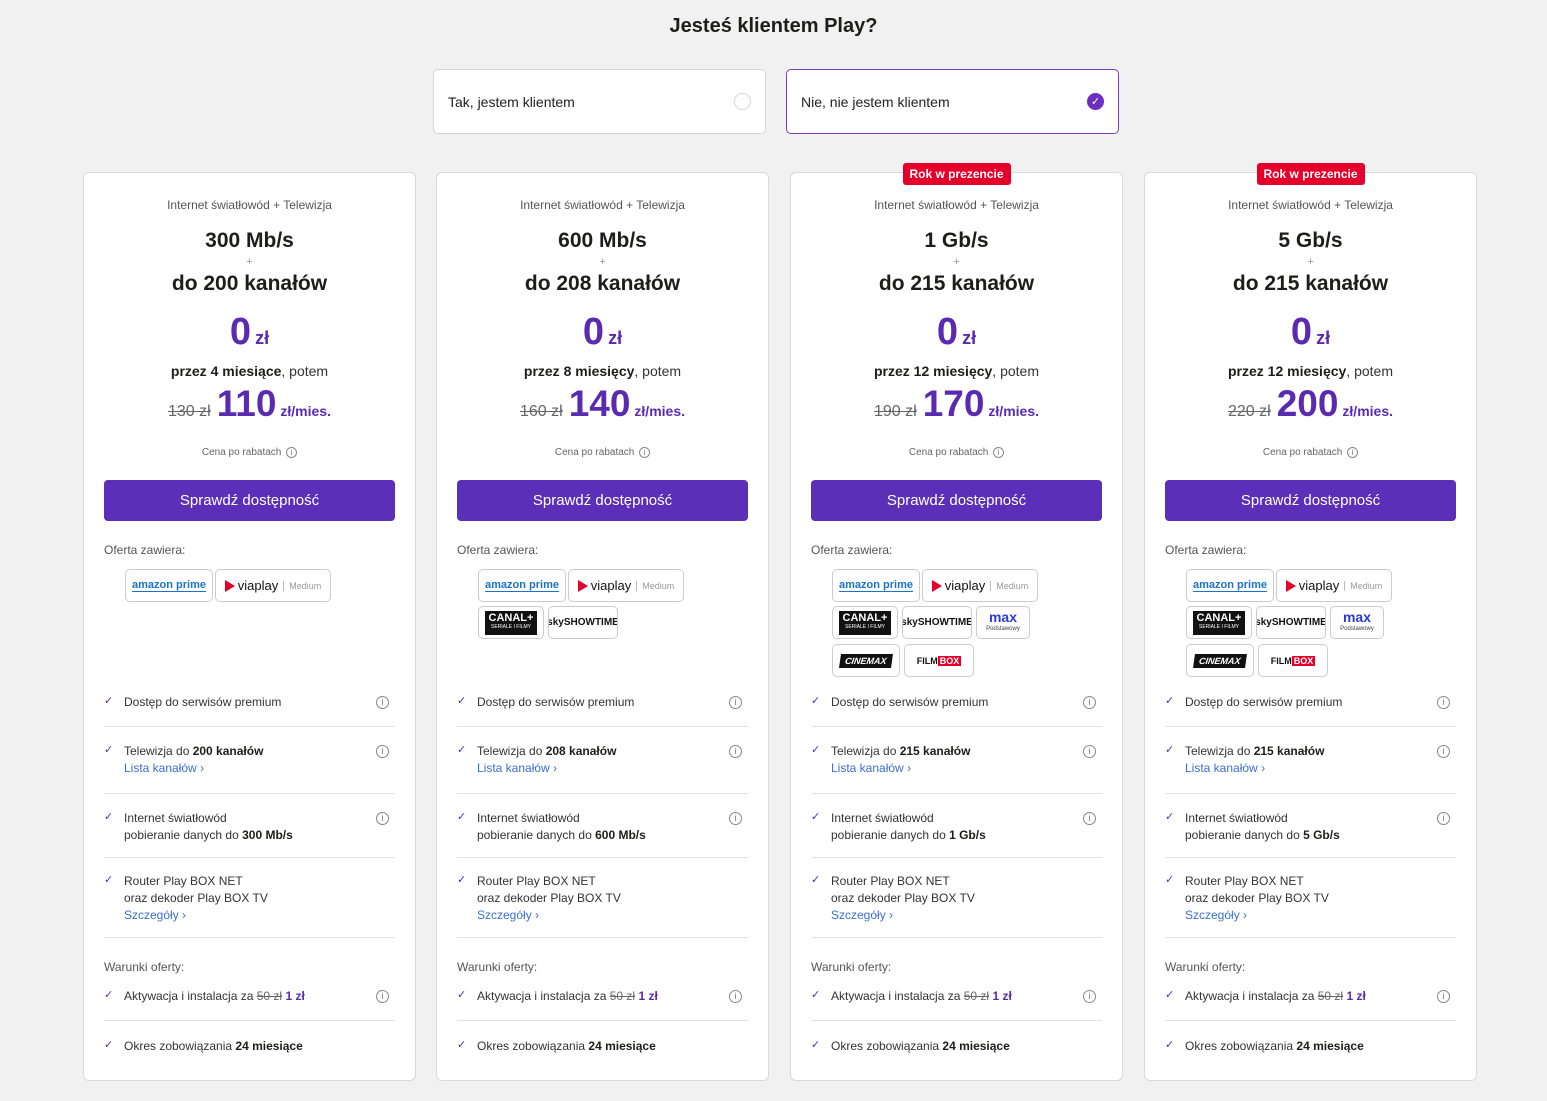 The width and height of the screenshot is (1547, 1101). Describe the element at coordinates (1310, 174) in the screenshot. I see `gift-badge: Rok w prezencie` at that location.